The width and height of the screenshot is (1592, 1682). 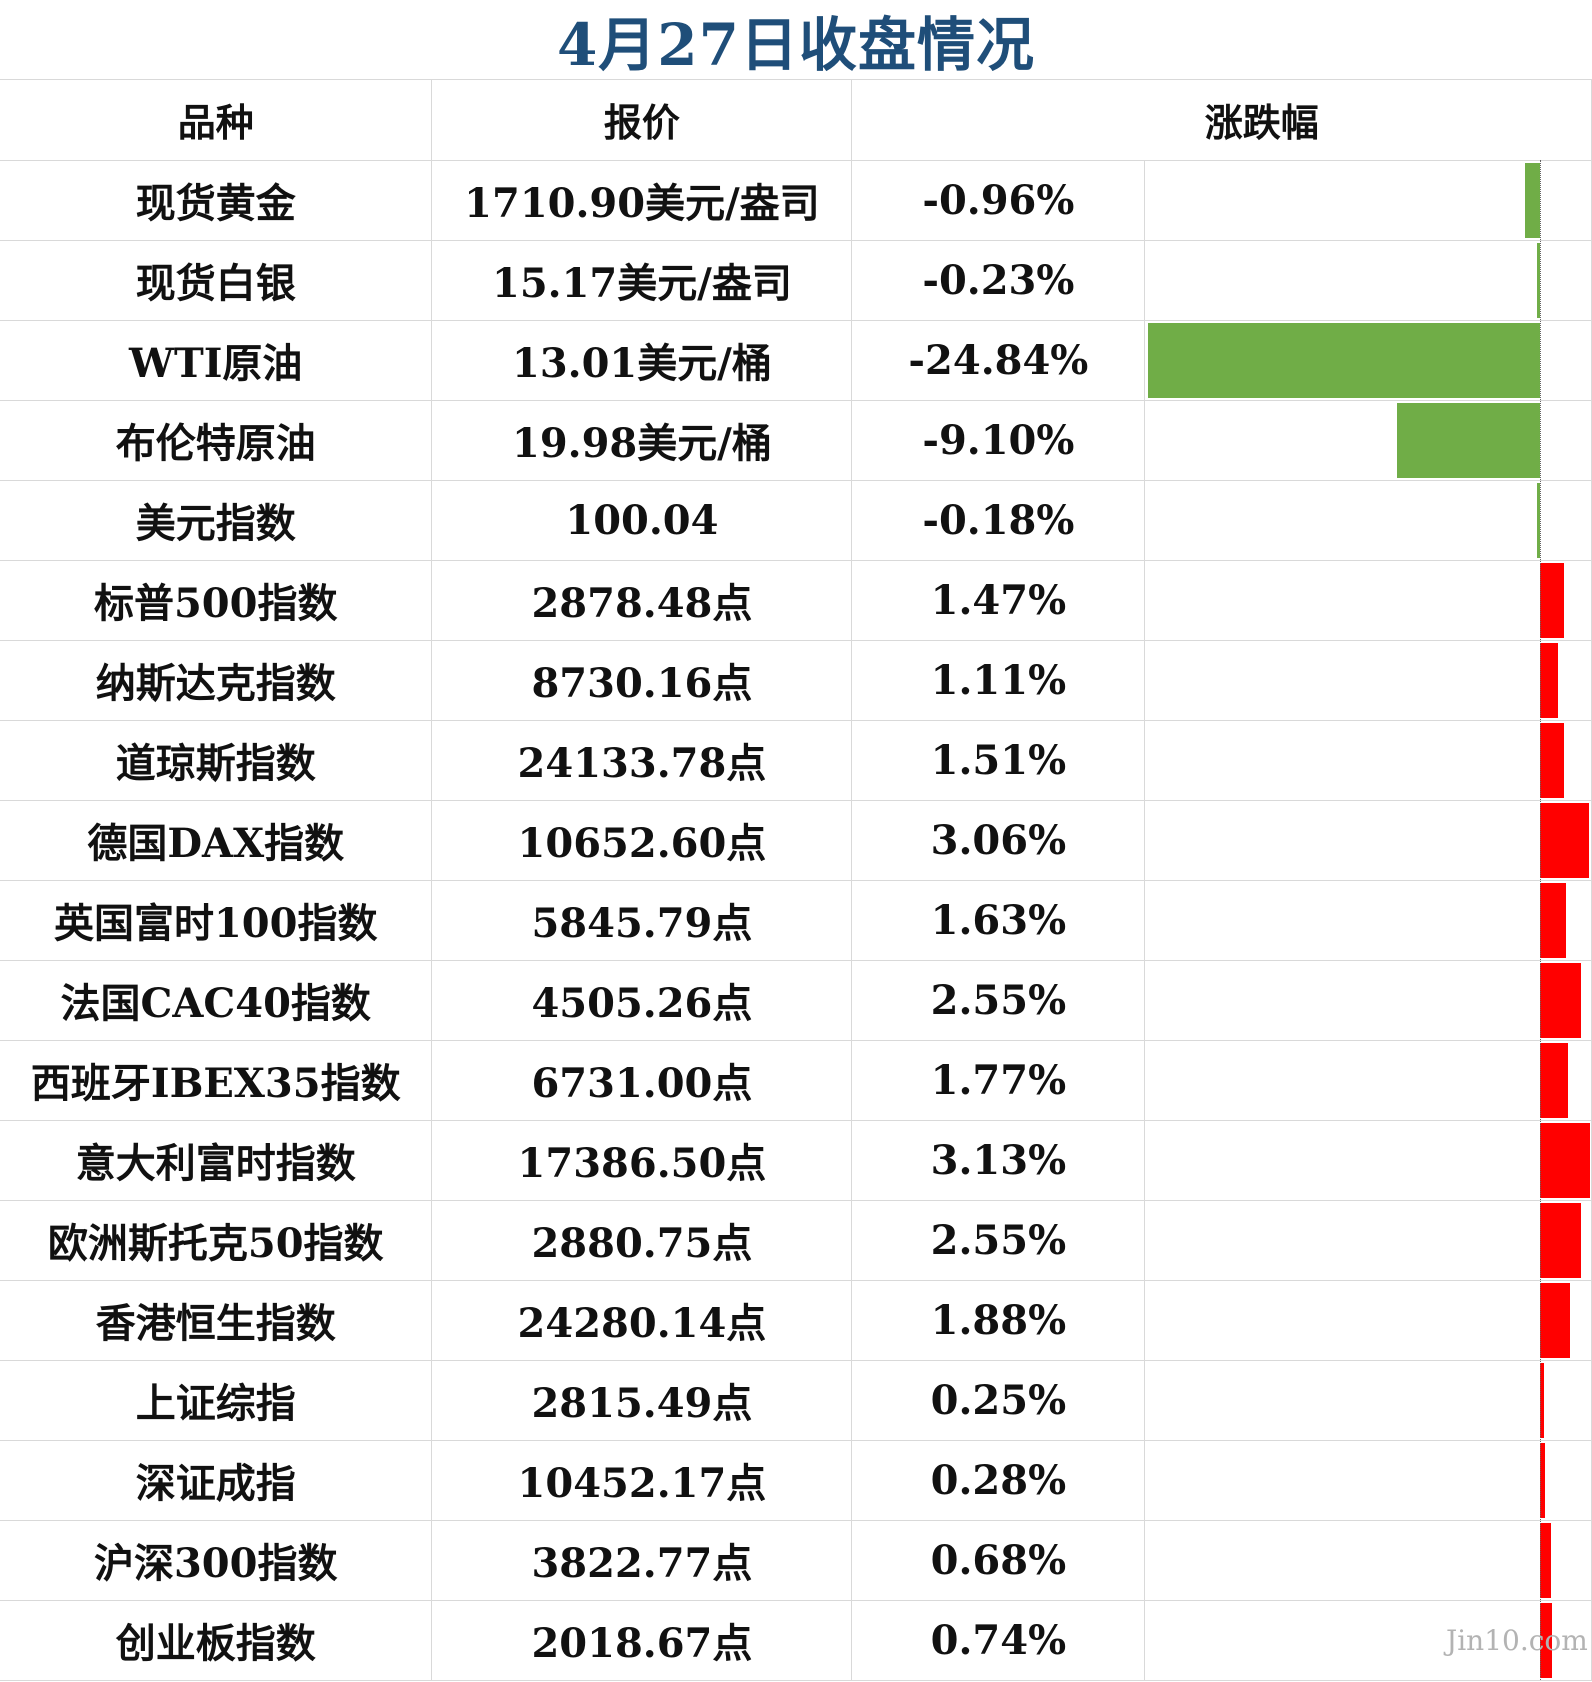 I want to click on table-row: 西班牙IBEX35指数 6731.00点 1.77%, so click(x=796, y=1080).